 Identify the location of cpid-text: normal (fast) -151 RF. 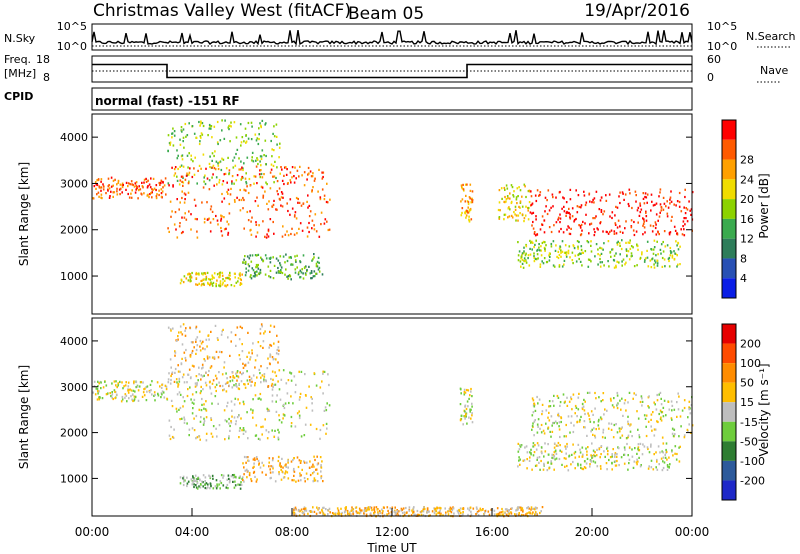
(167, 101).